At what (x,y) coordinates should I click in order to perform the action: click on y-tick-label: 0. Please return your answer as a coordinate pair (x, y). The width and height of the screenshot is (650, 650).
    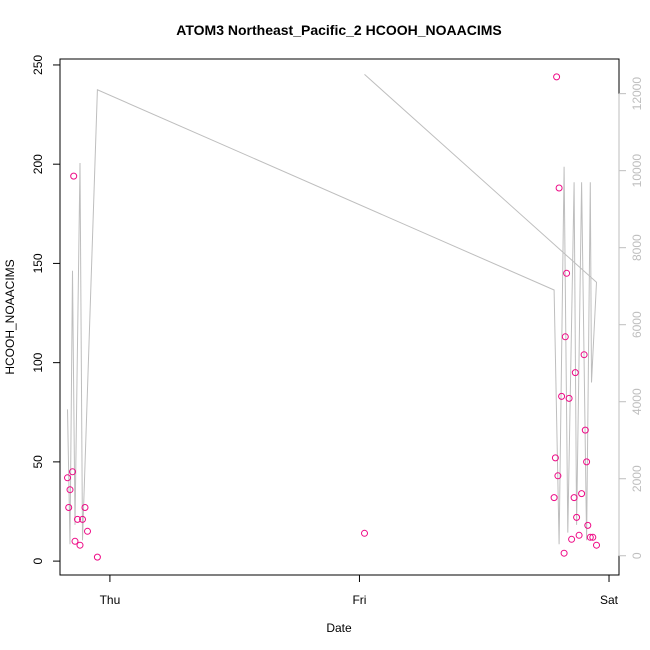
    Looking at the image, I should click on (38, 560).